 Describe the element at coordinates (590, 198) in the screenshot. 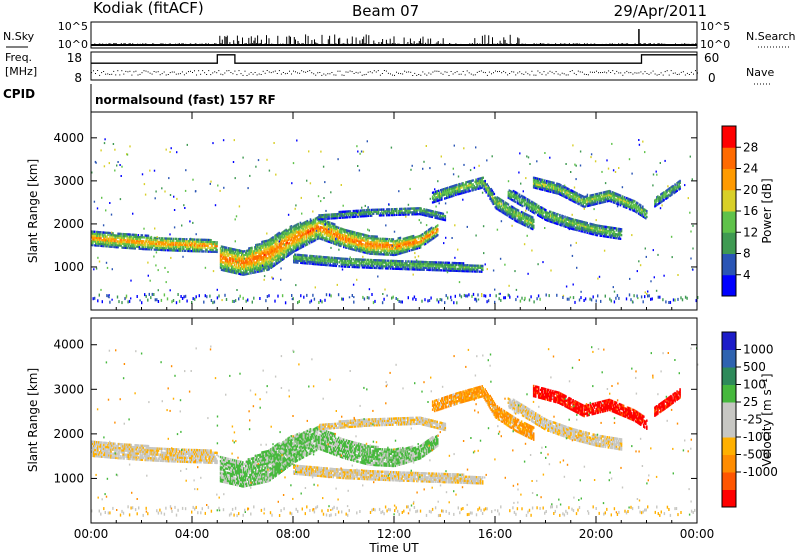

I see `heat-band-f` at that location.